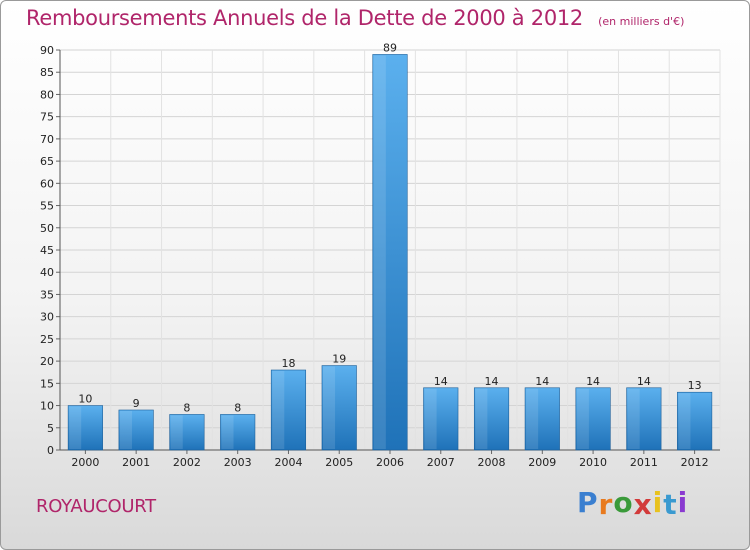  What do you see at coordinates (47, 294) in the screenshot?
I see `y-tick-label: 35` at bounding box center [47, 294].